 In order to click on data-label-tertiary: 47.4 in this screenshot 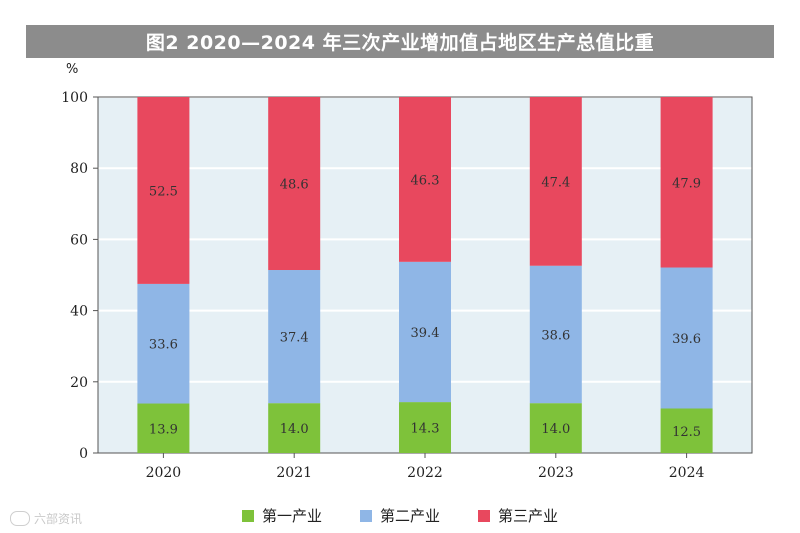, I will do `click(555, 182)`.